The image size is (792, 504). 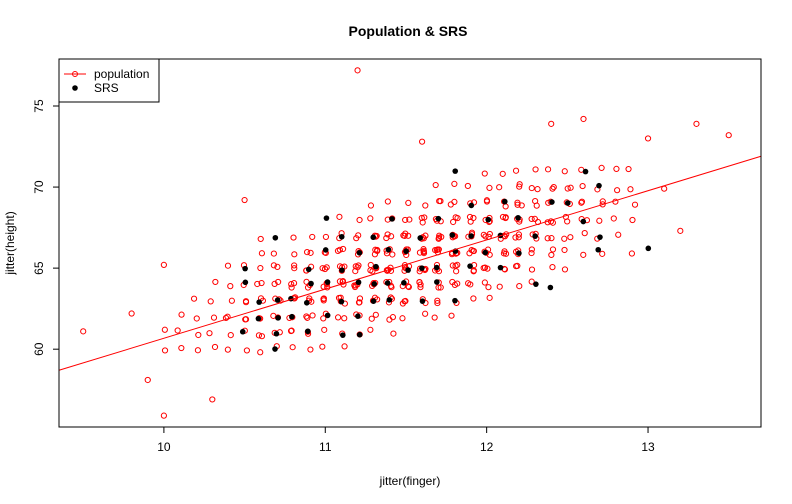 I want to click on legend-srs-marker, so click(x=75, y=88).